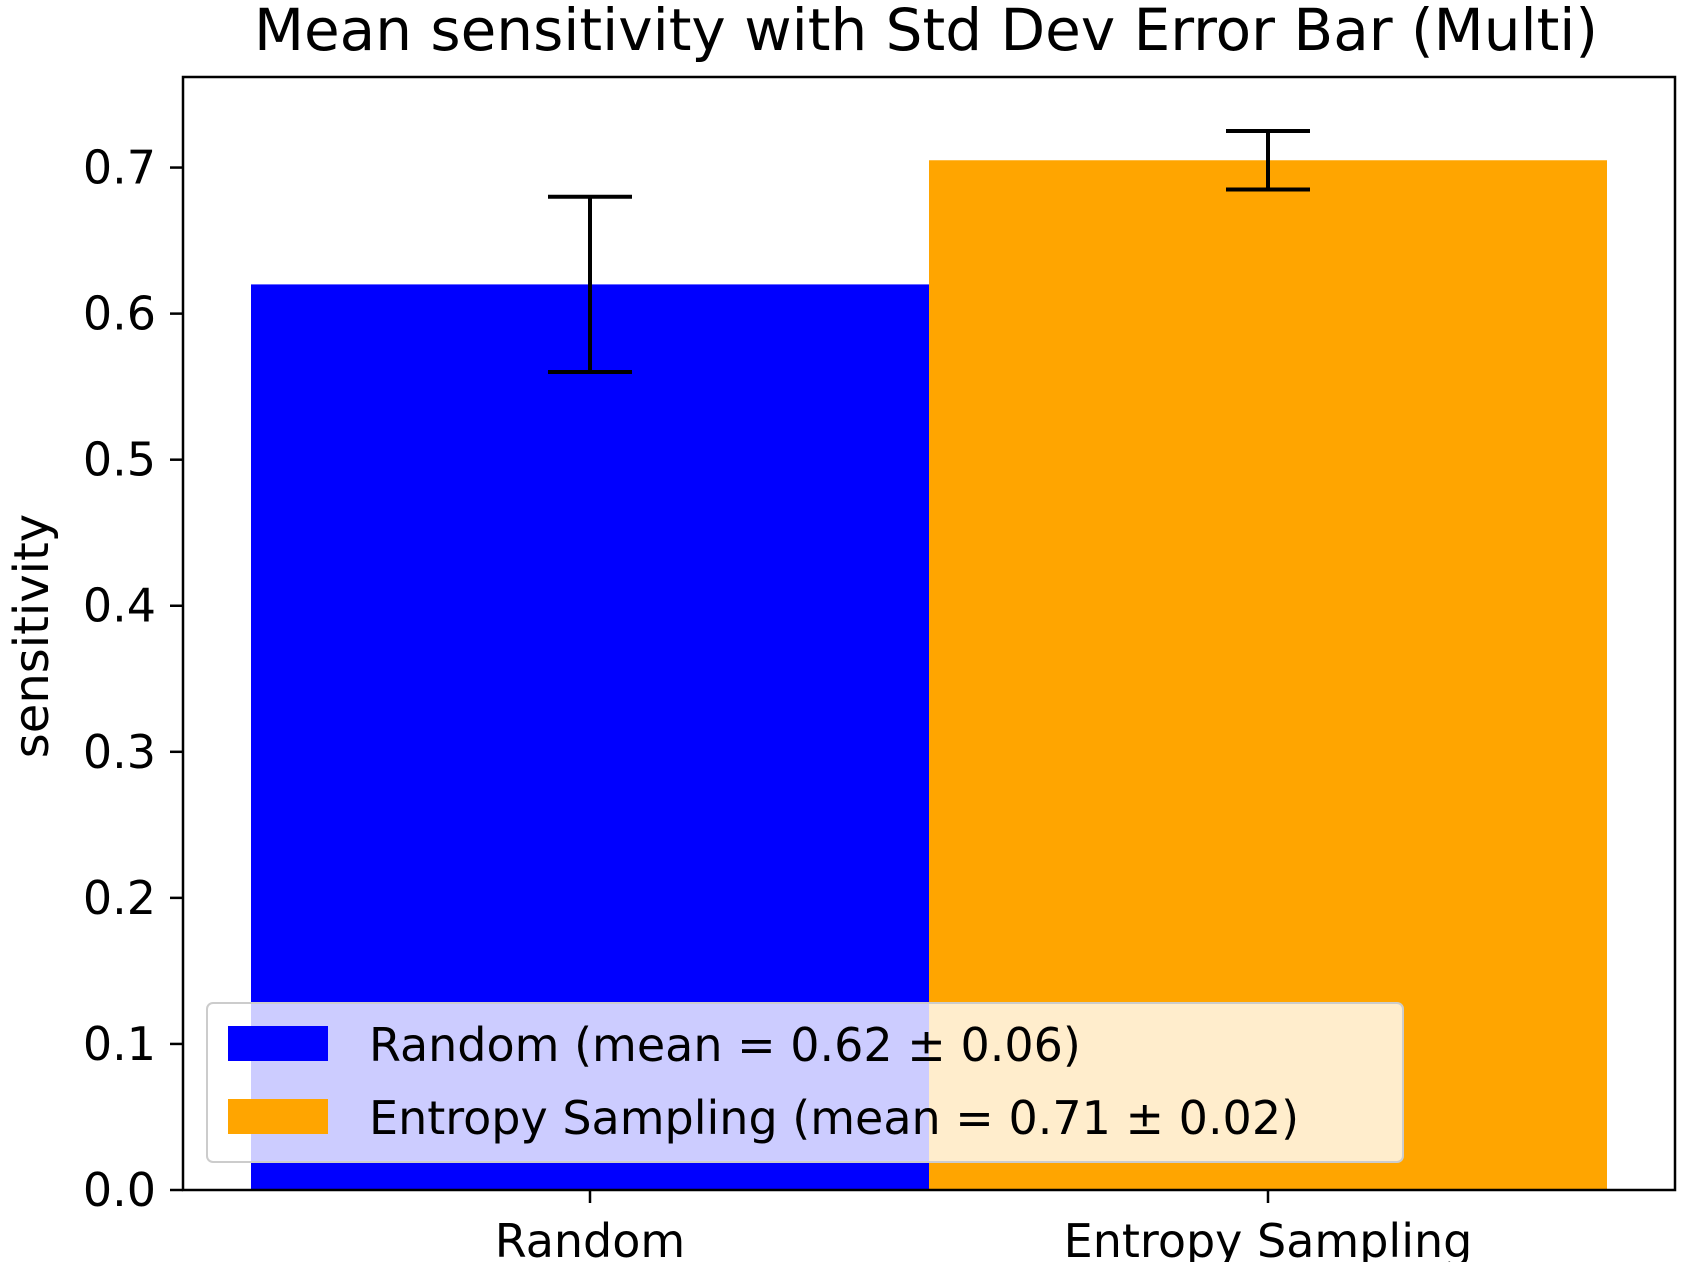 This screenshot has width=1697, height=1262. I want to click on legend-label-random: Random (mean = 0.62 ± 0.06), so click(725, 1045).